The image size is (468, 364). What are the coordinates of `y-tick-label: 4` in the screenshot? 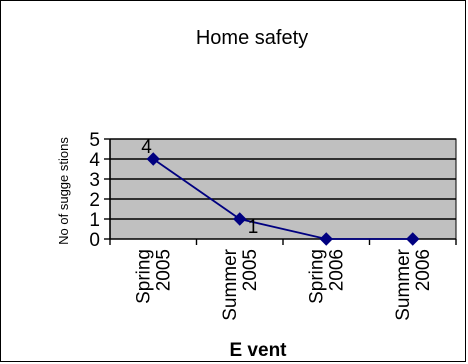 It's located at (94, 160).